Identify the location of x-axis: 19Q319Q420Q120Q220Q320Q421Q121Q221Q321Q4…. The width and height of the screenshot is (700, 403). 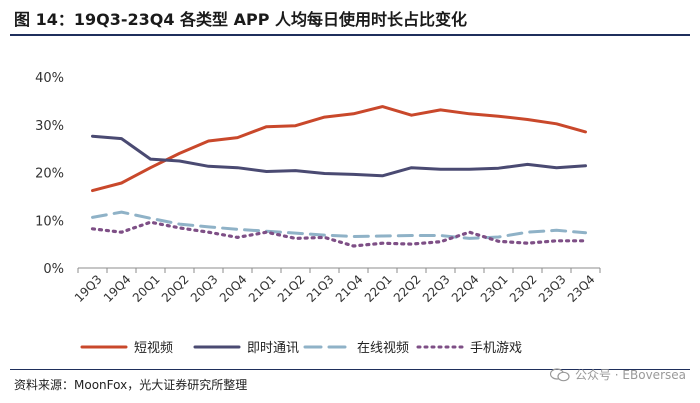
(336, 286).